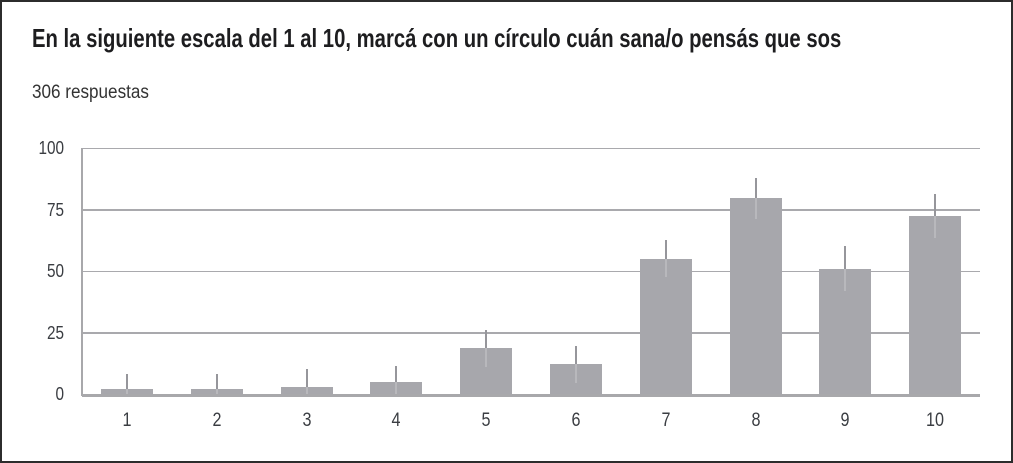 The height and width of the screenshot is (463, 1013). What do you see at coordinates (217, 420) in the screenshot?
I see `x-axis-label: 2` at bounding box center [217, 420].